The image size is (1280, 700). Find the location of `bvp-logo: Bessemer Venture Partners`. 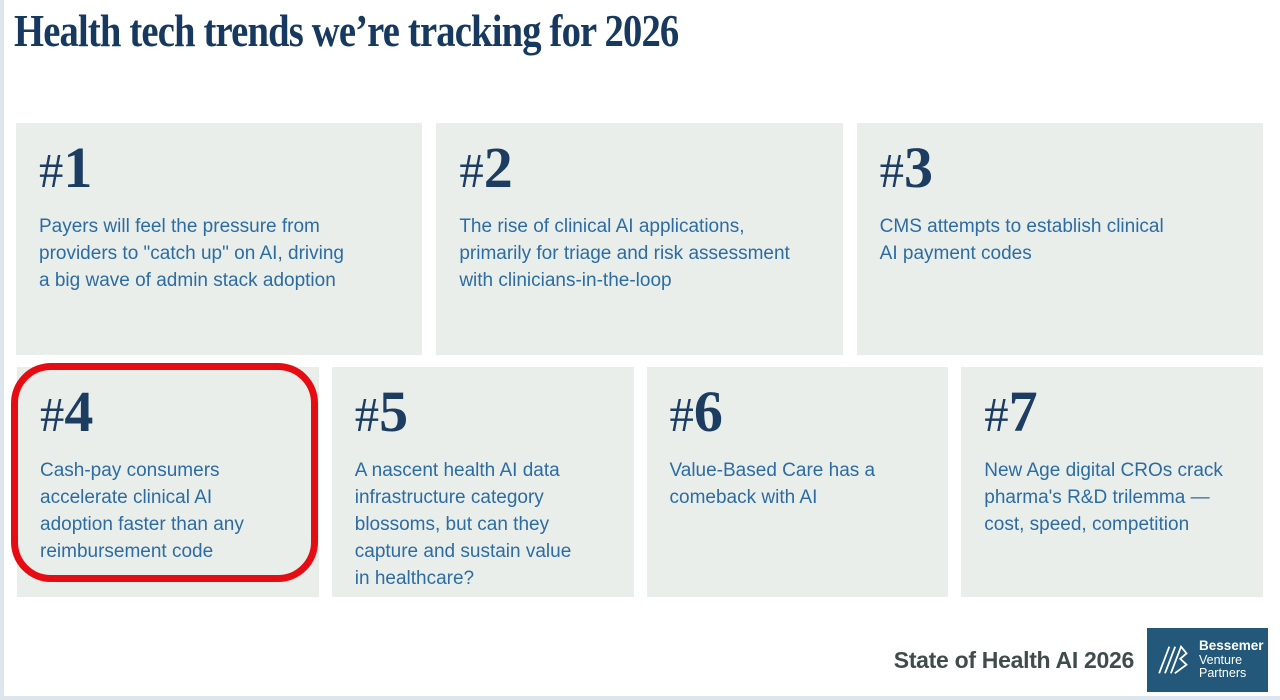

bvp-logo: Bessemer Venture Partners is located at coordinates (1207, 660).